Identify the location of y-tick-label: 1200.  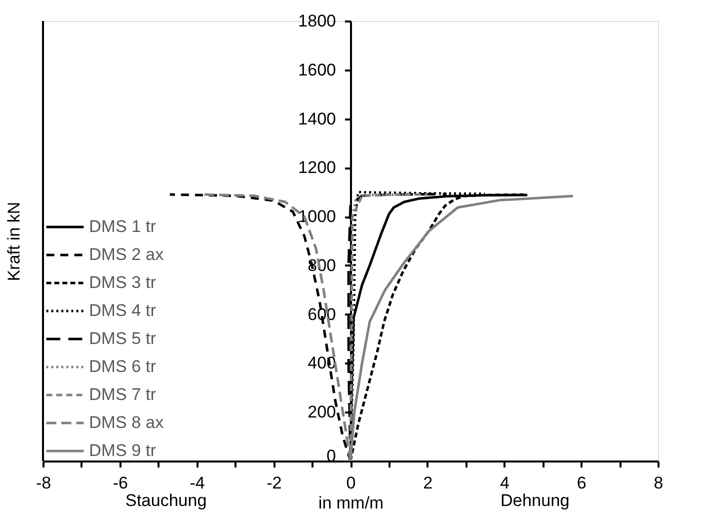
(317, 168).